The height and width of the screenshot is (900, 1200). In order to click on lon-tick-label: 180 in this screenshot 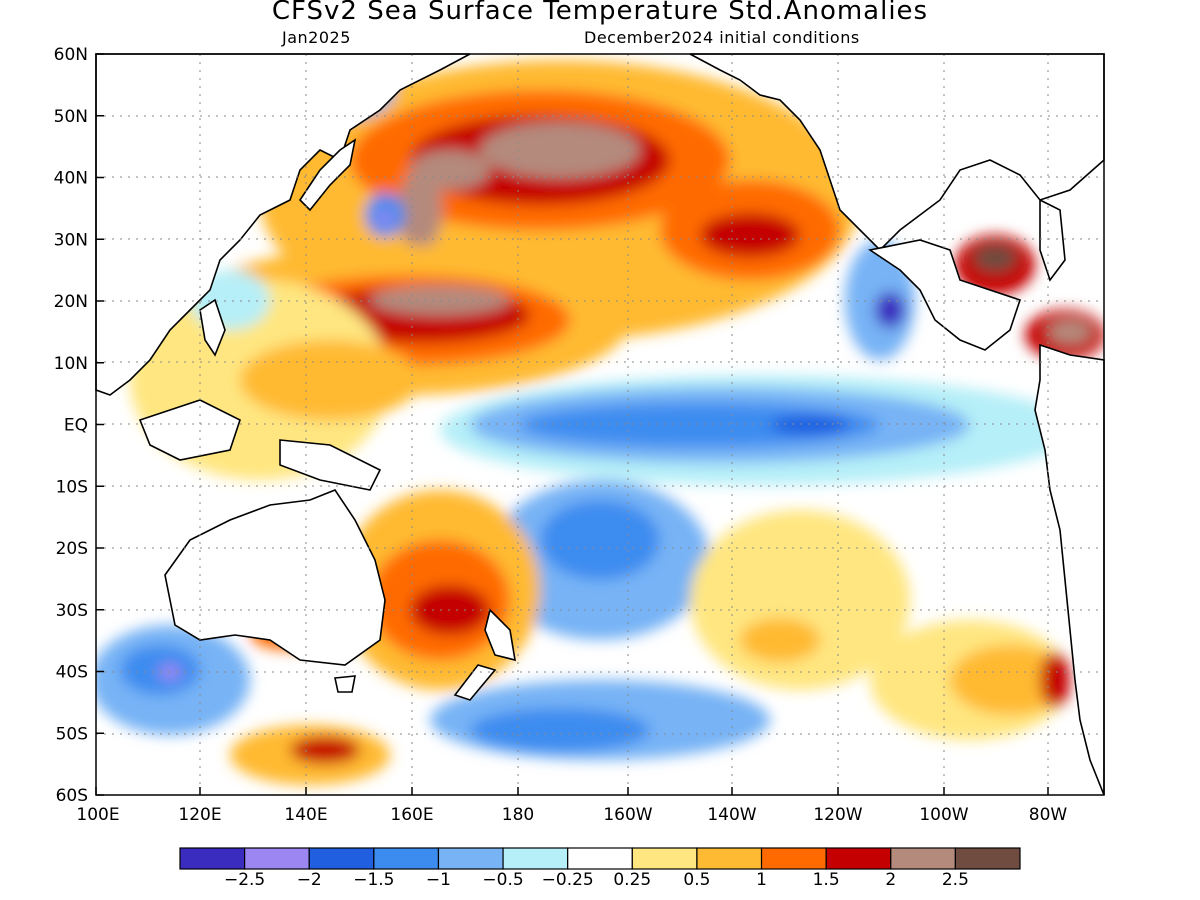, I will do `click(518, 815)`.